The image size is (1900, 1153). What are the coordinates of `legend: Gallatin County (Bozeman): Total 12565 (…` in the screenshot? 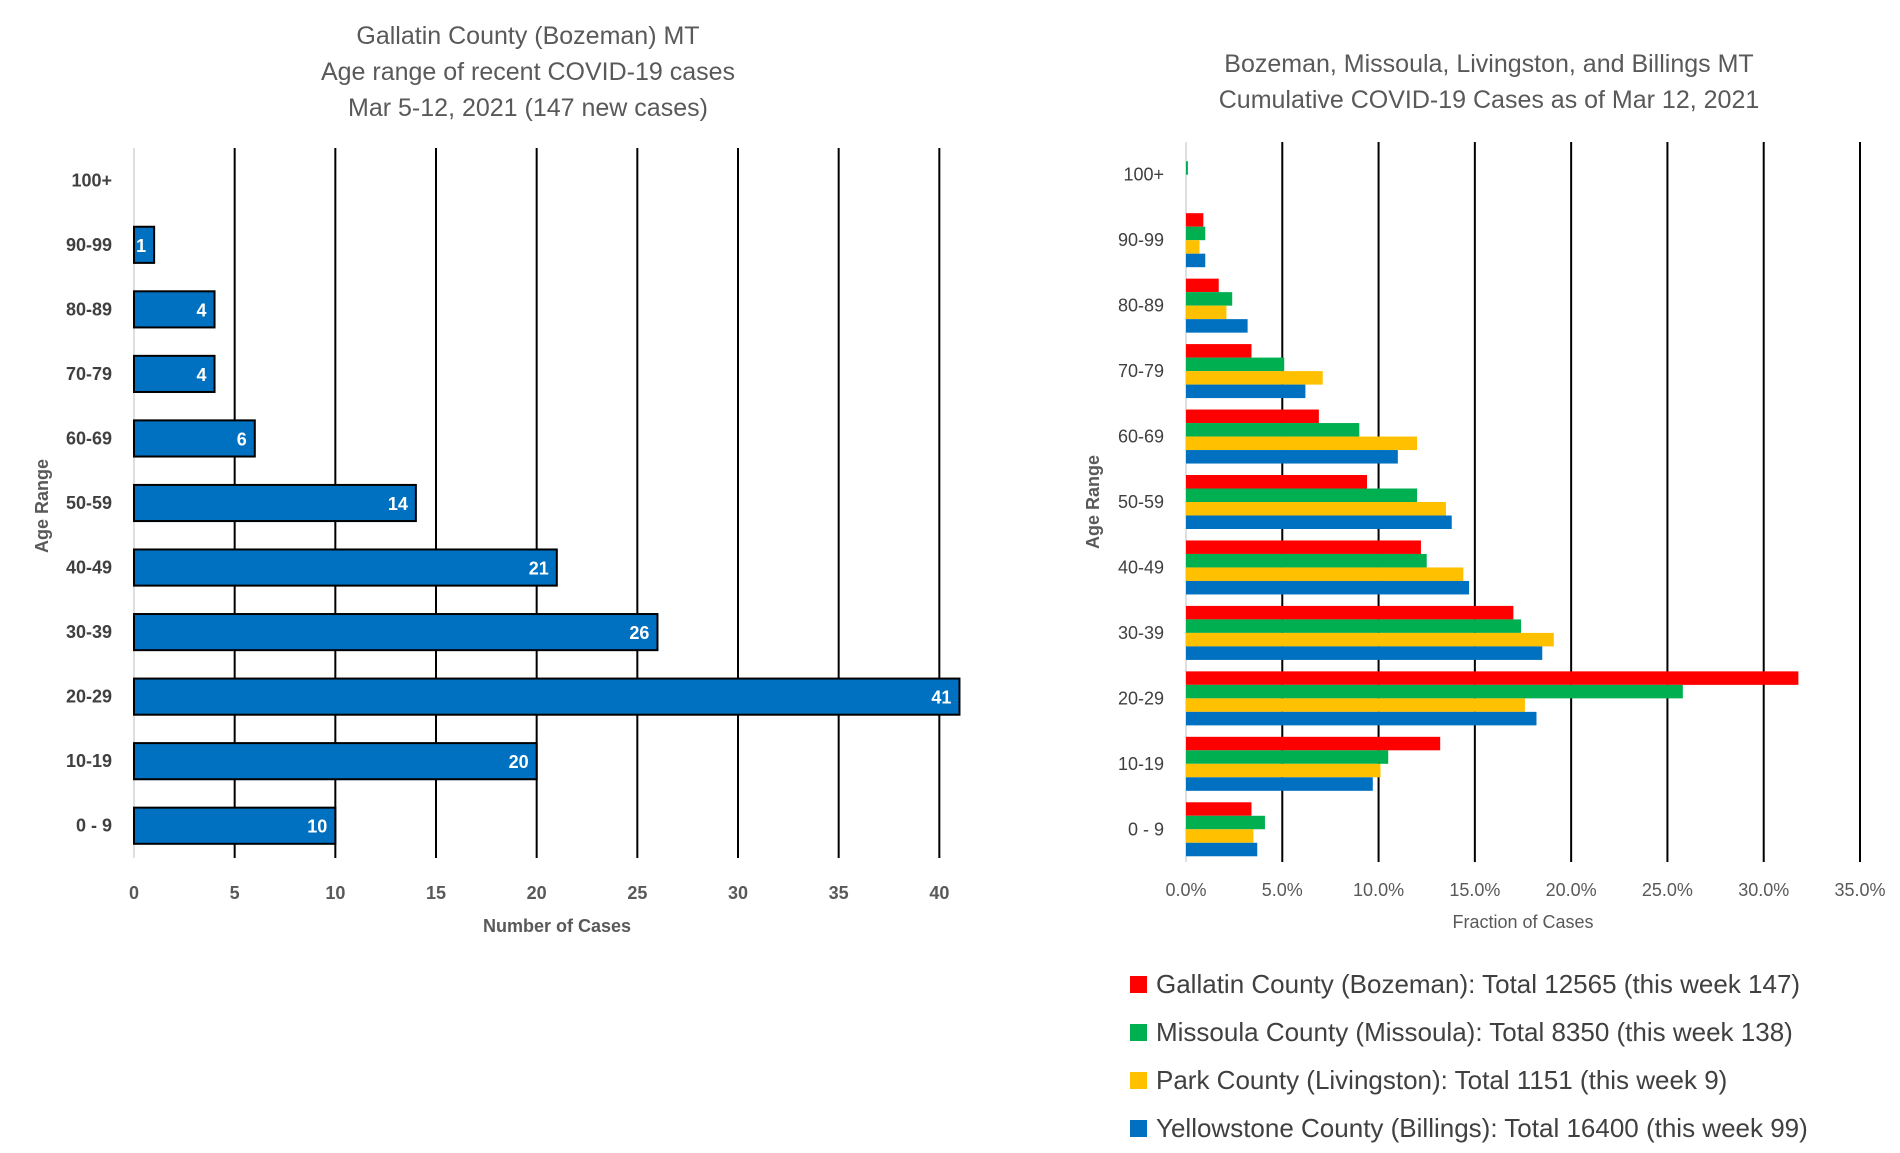 It's located at (1469, 1056).